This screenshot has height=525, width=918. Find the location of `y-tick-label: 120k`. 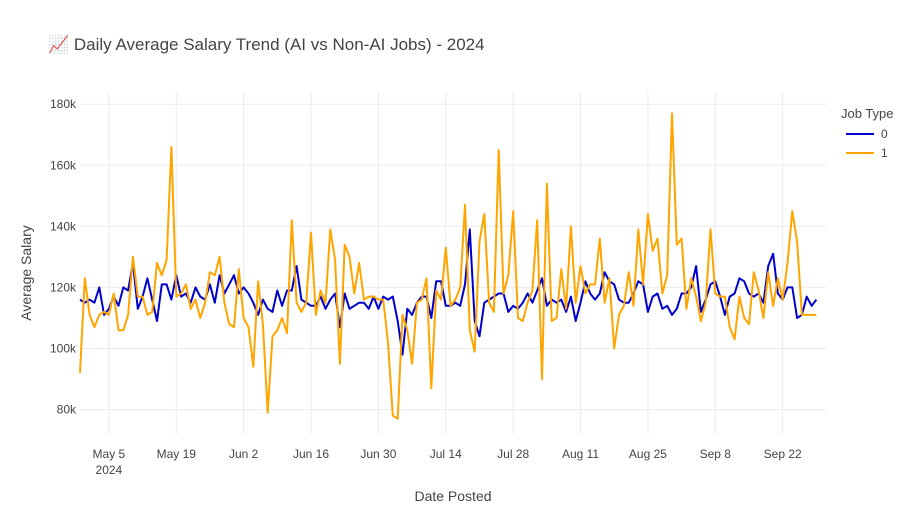

y-tick-label: 120k is located at coordinates (63, 287).